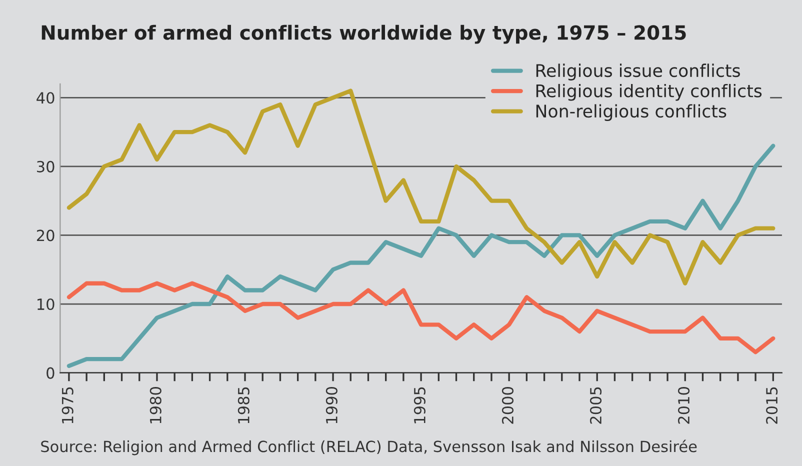  Describe the element at coordinates (421, 317) in the screenshot. I see `line-series` at that location.